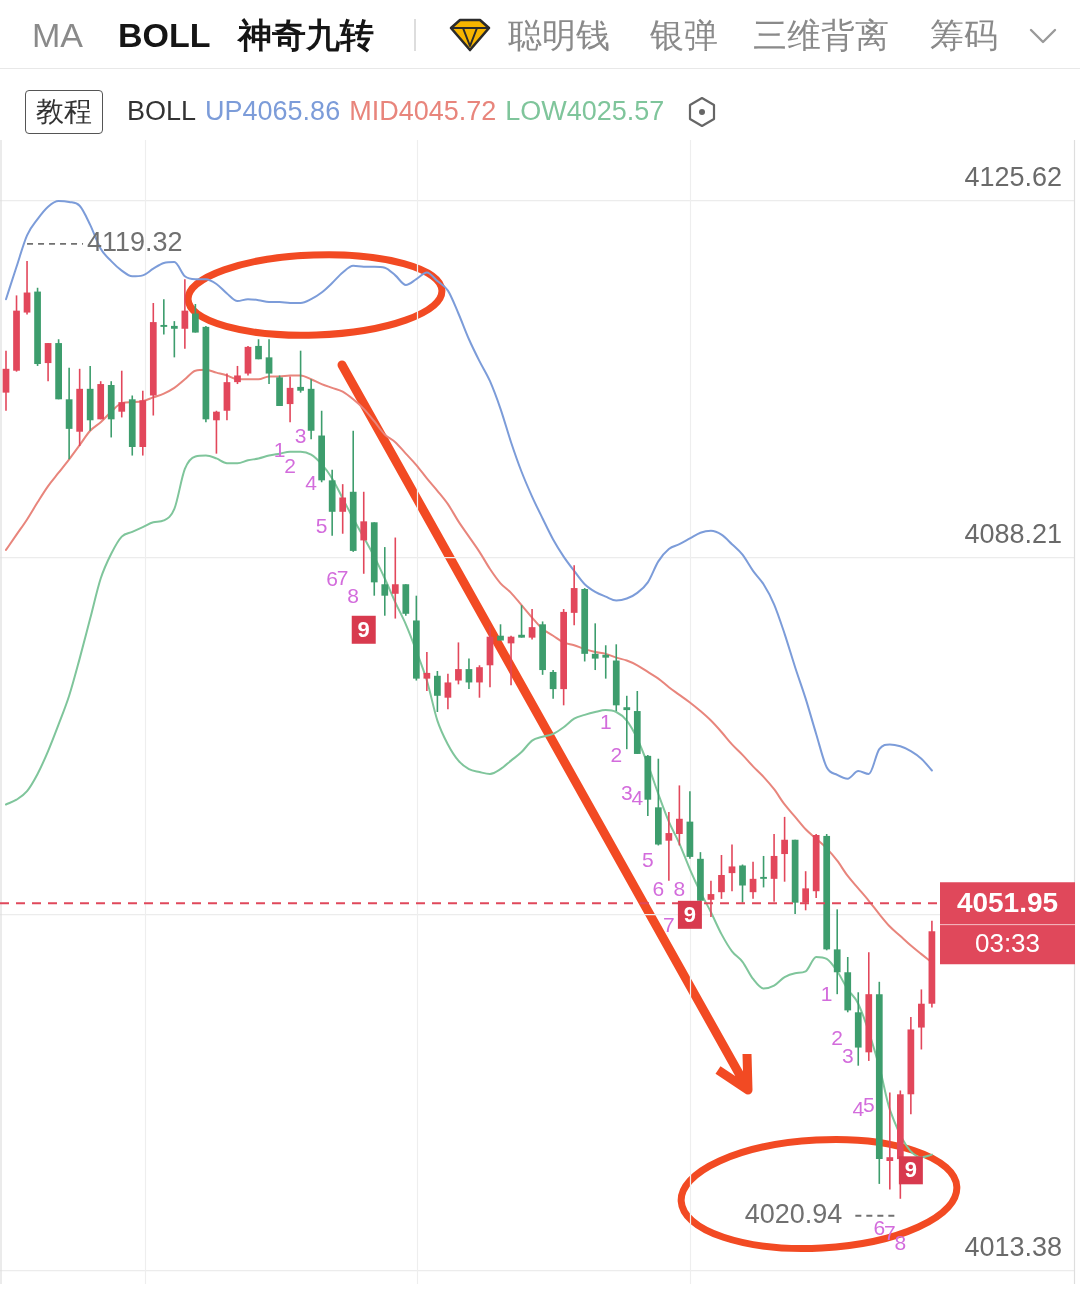 The height and width of the screenshot is (1289, 1080). What do you see at coordinates (821, 35) in the screenshot?
I see `text: 三维背离` at bounding box center [821, 35].